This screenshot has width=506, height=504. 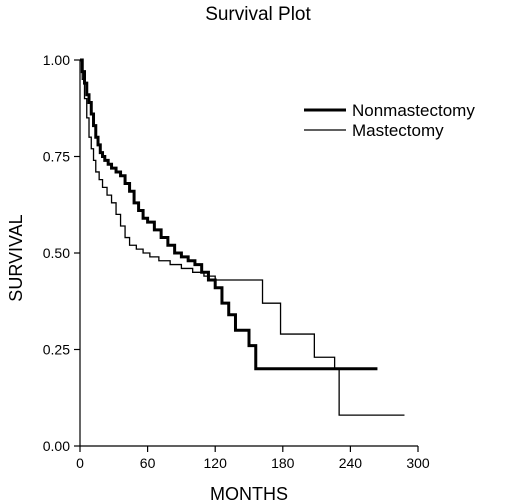 I want to click on x-axis-label: MONTHS, so click(x=249, y=494).